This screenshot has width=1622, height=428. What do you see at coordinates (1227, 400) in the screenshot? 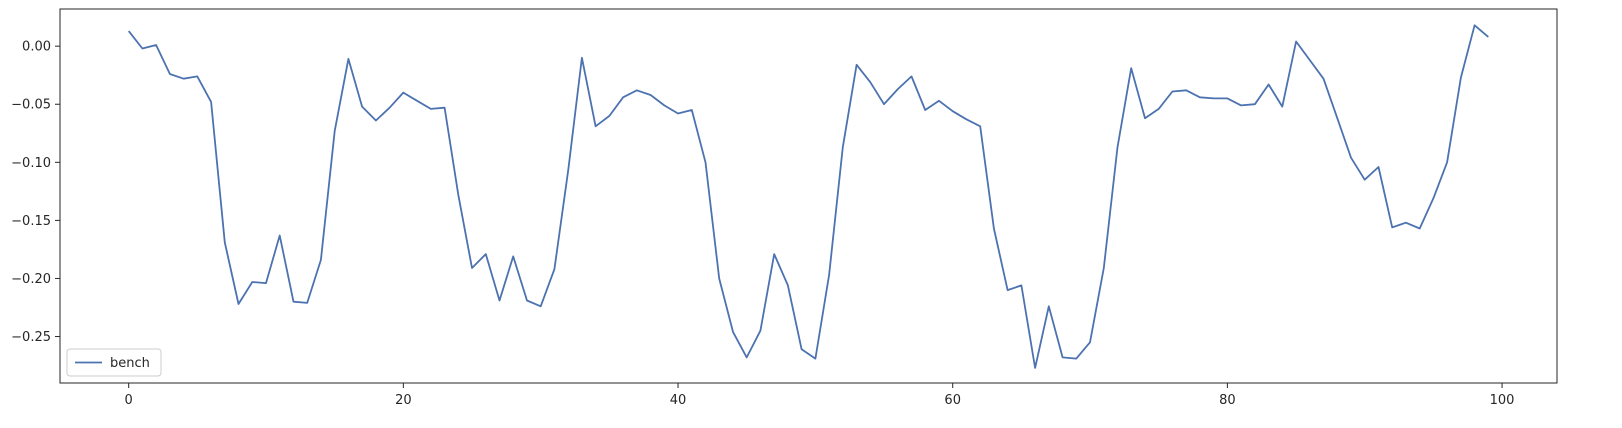
I see `x-tick-label: 80` at bounding box center [1227, 400].